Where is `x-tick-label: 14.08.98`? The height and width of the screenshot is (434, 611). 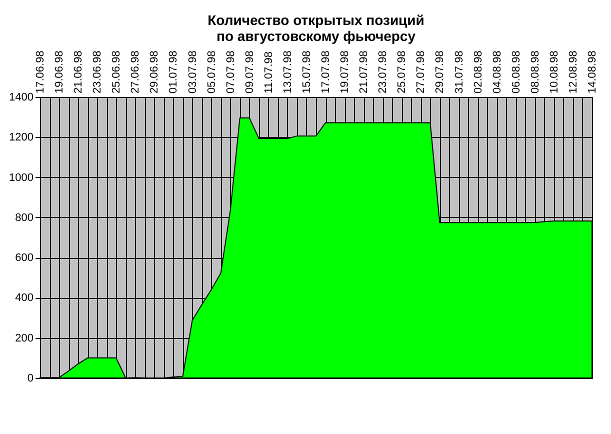 x-tick-label: 14.08.98 is located at coordinates (592, 72).